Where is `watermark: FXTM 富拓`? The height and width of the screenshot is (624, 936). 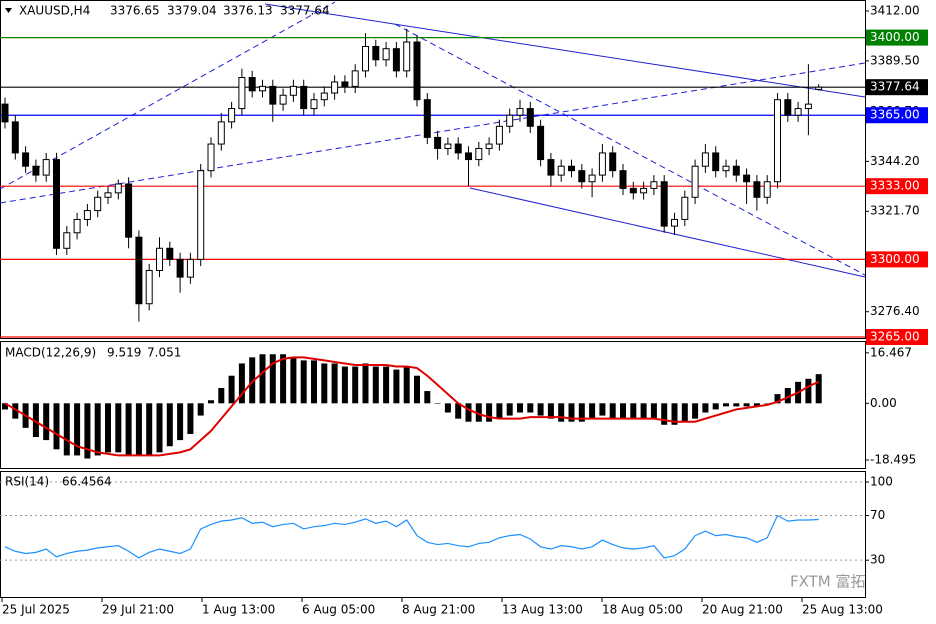 watermark: FXTM 富拓 is located at coordinates (828, 582).